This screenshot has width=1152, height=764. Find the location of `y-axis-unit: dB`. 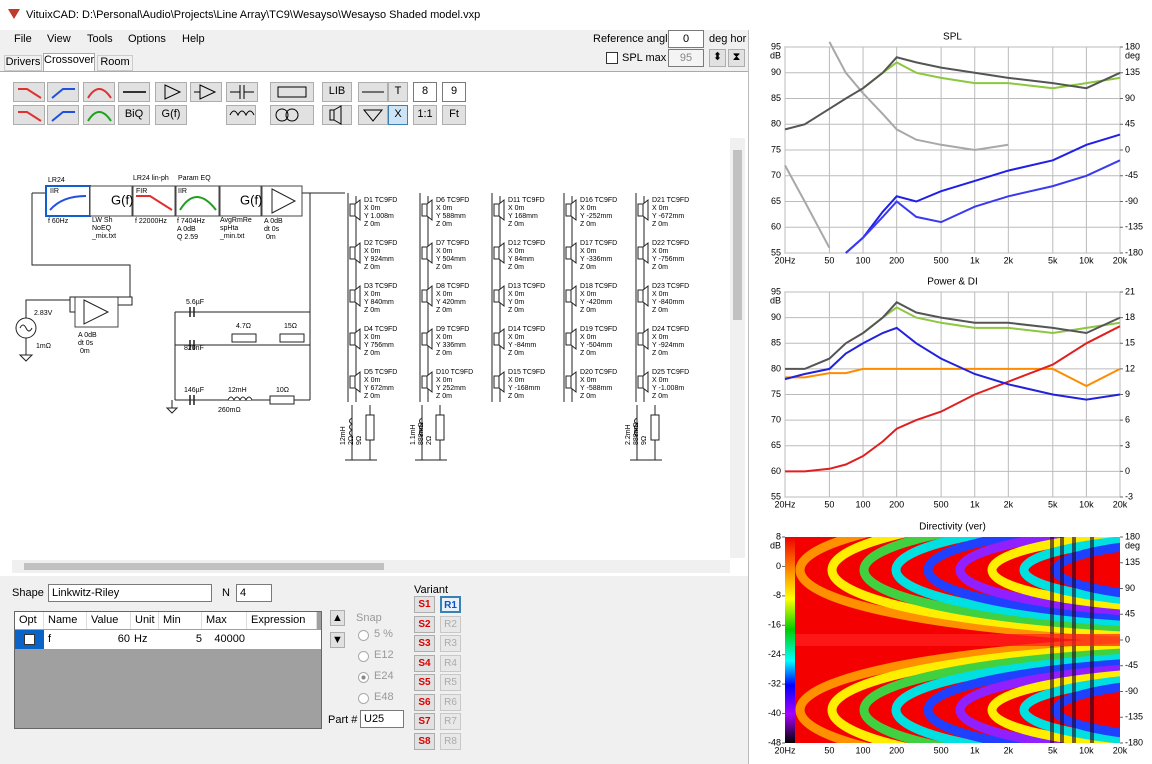

y-axis-unit: dB is located at coordinates (775, 55).